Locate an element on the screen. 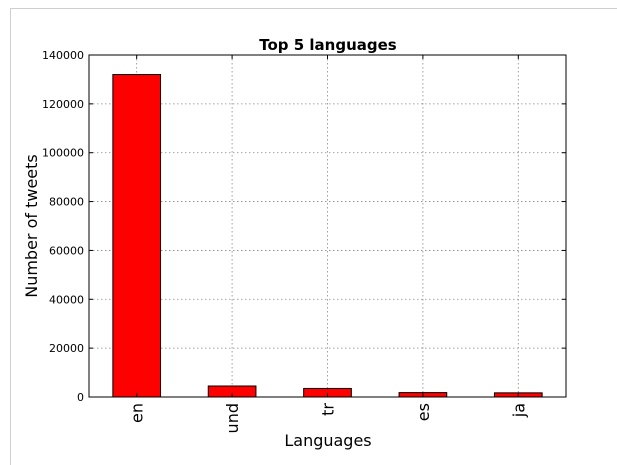 The image size is (617, 465). x-tick-label: es is located at coordinates (423, 412).